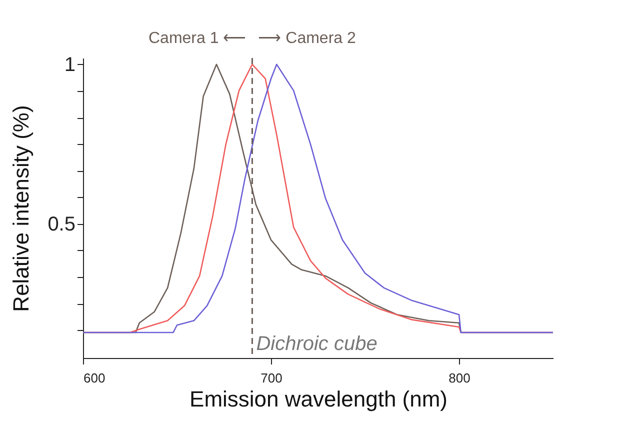 The height and width of the screenshot is (432, 640). I want to click on y-tick-label: 1, so click(70, 65).